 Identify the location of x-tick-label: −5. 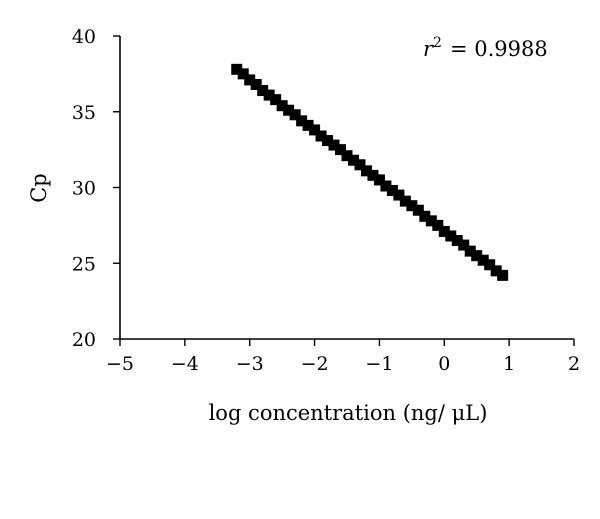
(120, 364).